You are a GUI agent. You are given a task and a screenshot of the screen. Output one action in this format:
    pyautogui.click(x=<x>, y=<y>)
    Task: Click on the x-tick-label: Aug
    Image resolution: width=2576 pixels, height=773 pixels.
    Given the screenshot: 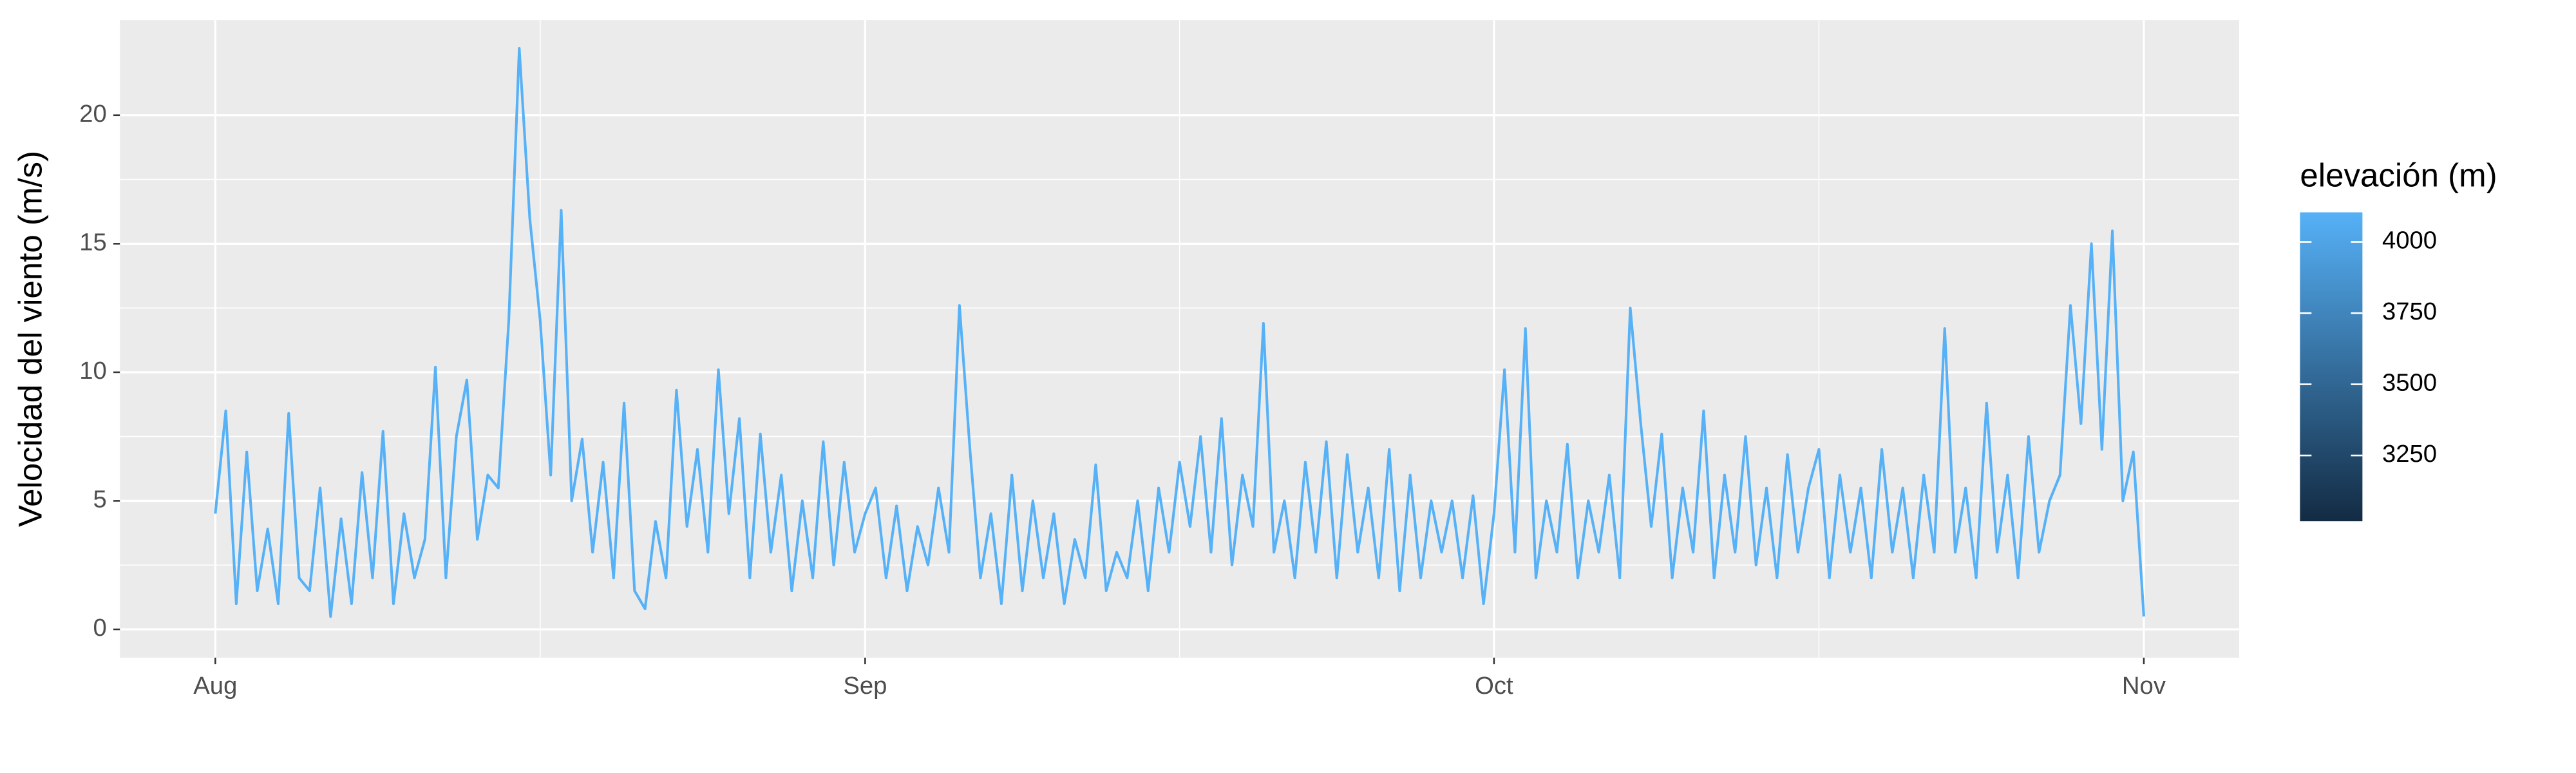 What is the action you would take?
    pyautogui.click(x=215, y=686)
    